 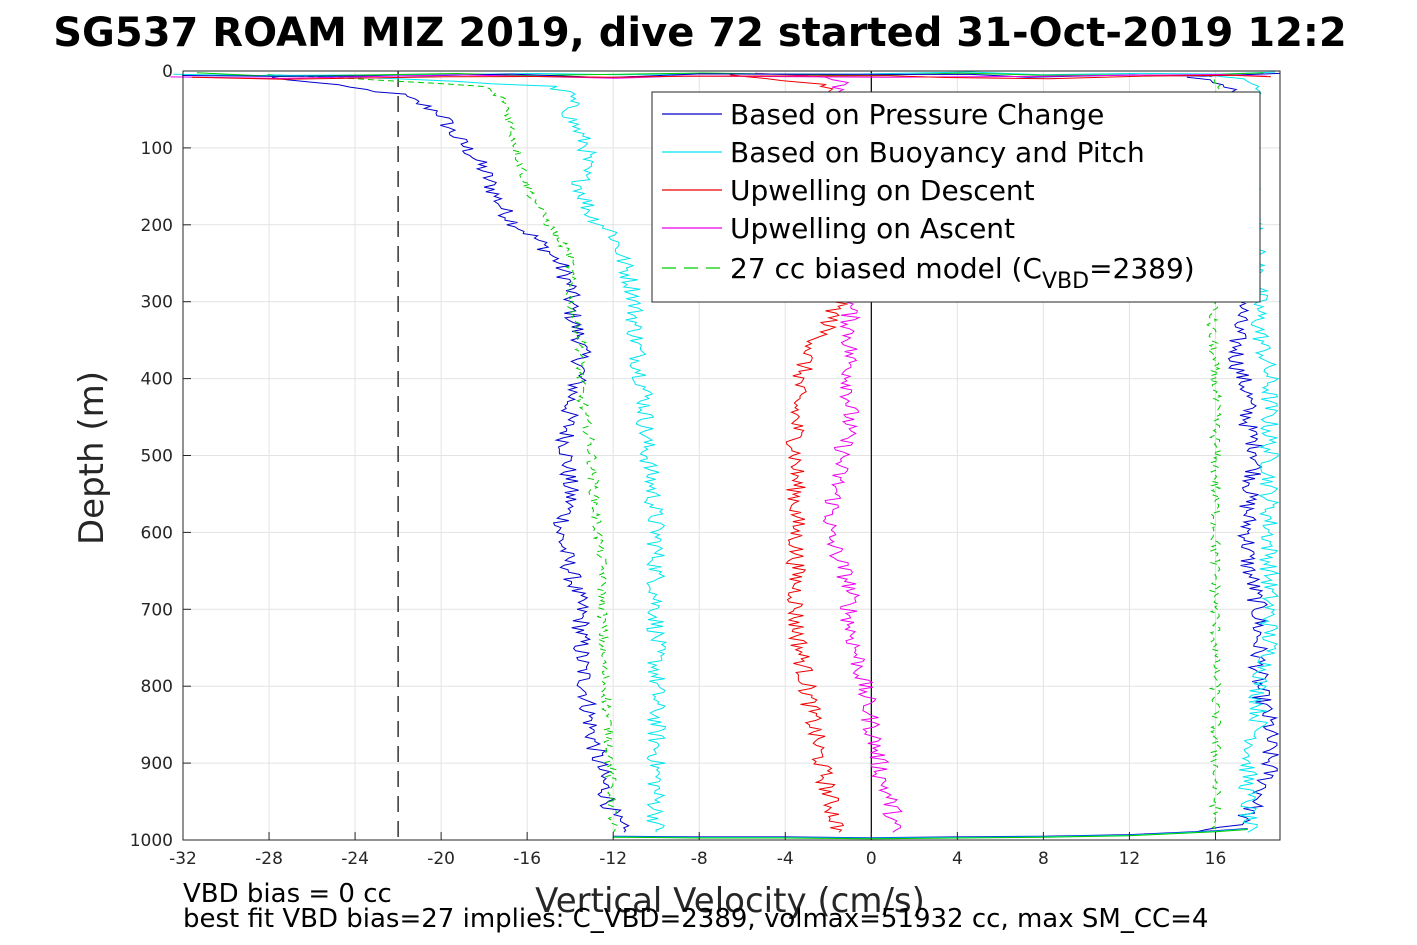 I want to click on legend-label-text: Based on Buoyancy and Pitch, so click(x=937, y=152).